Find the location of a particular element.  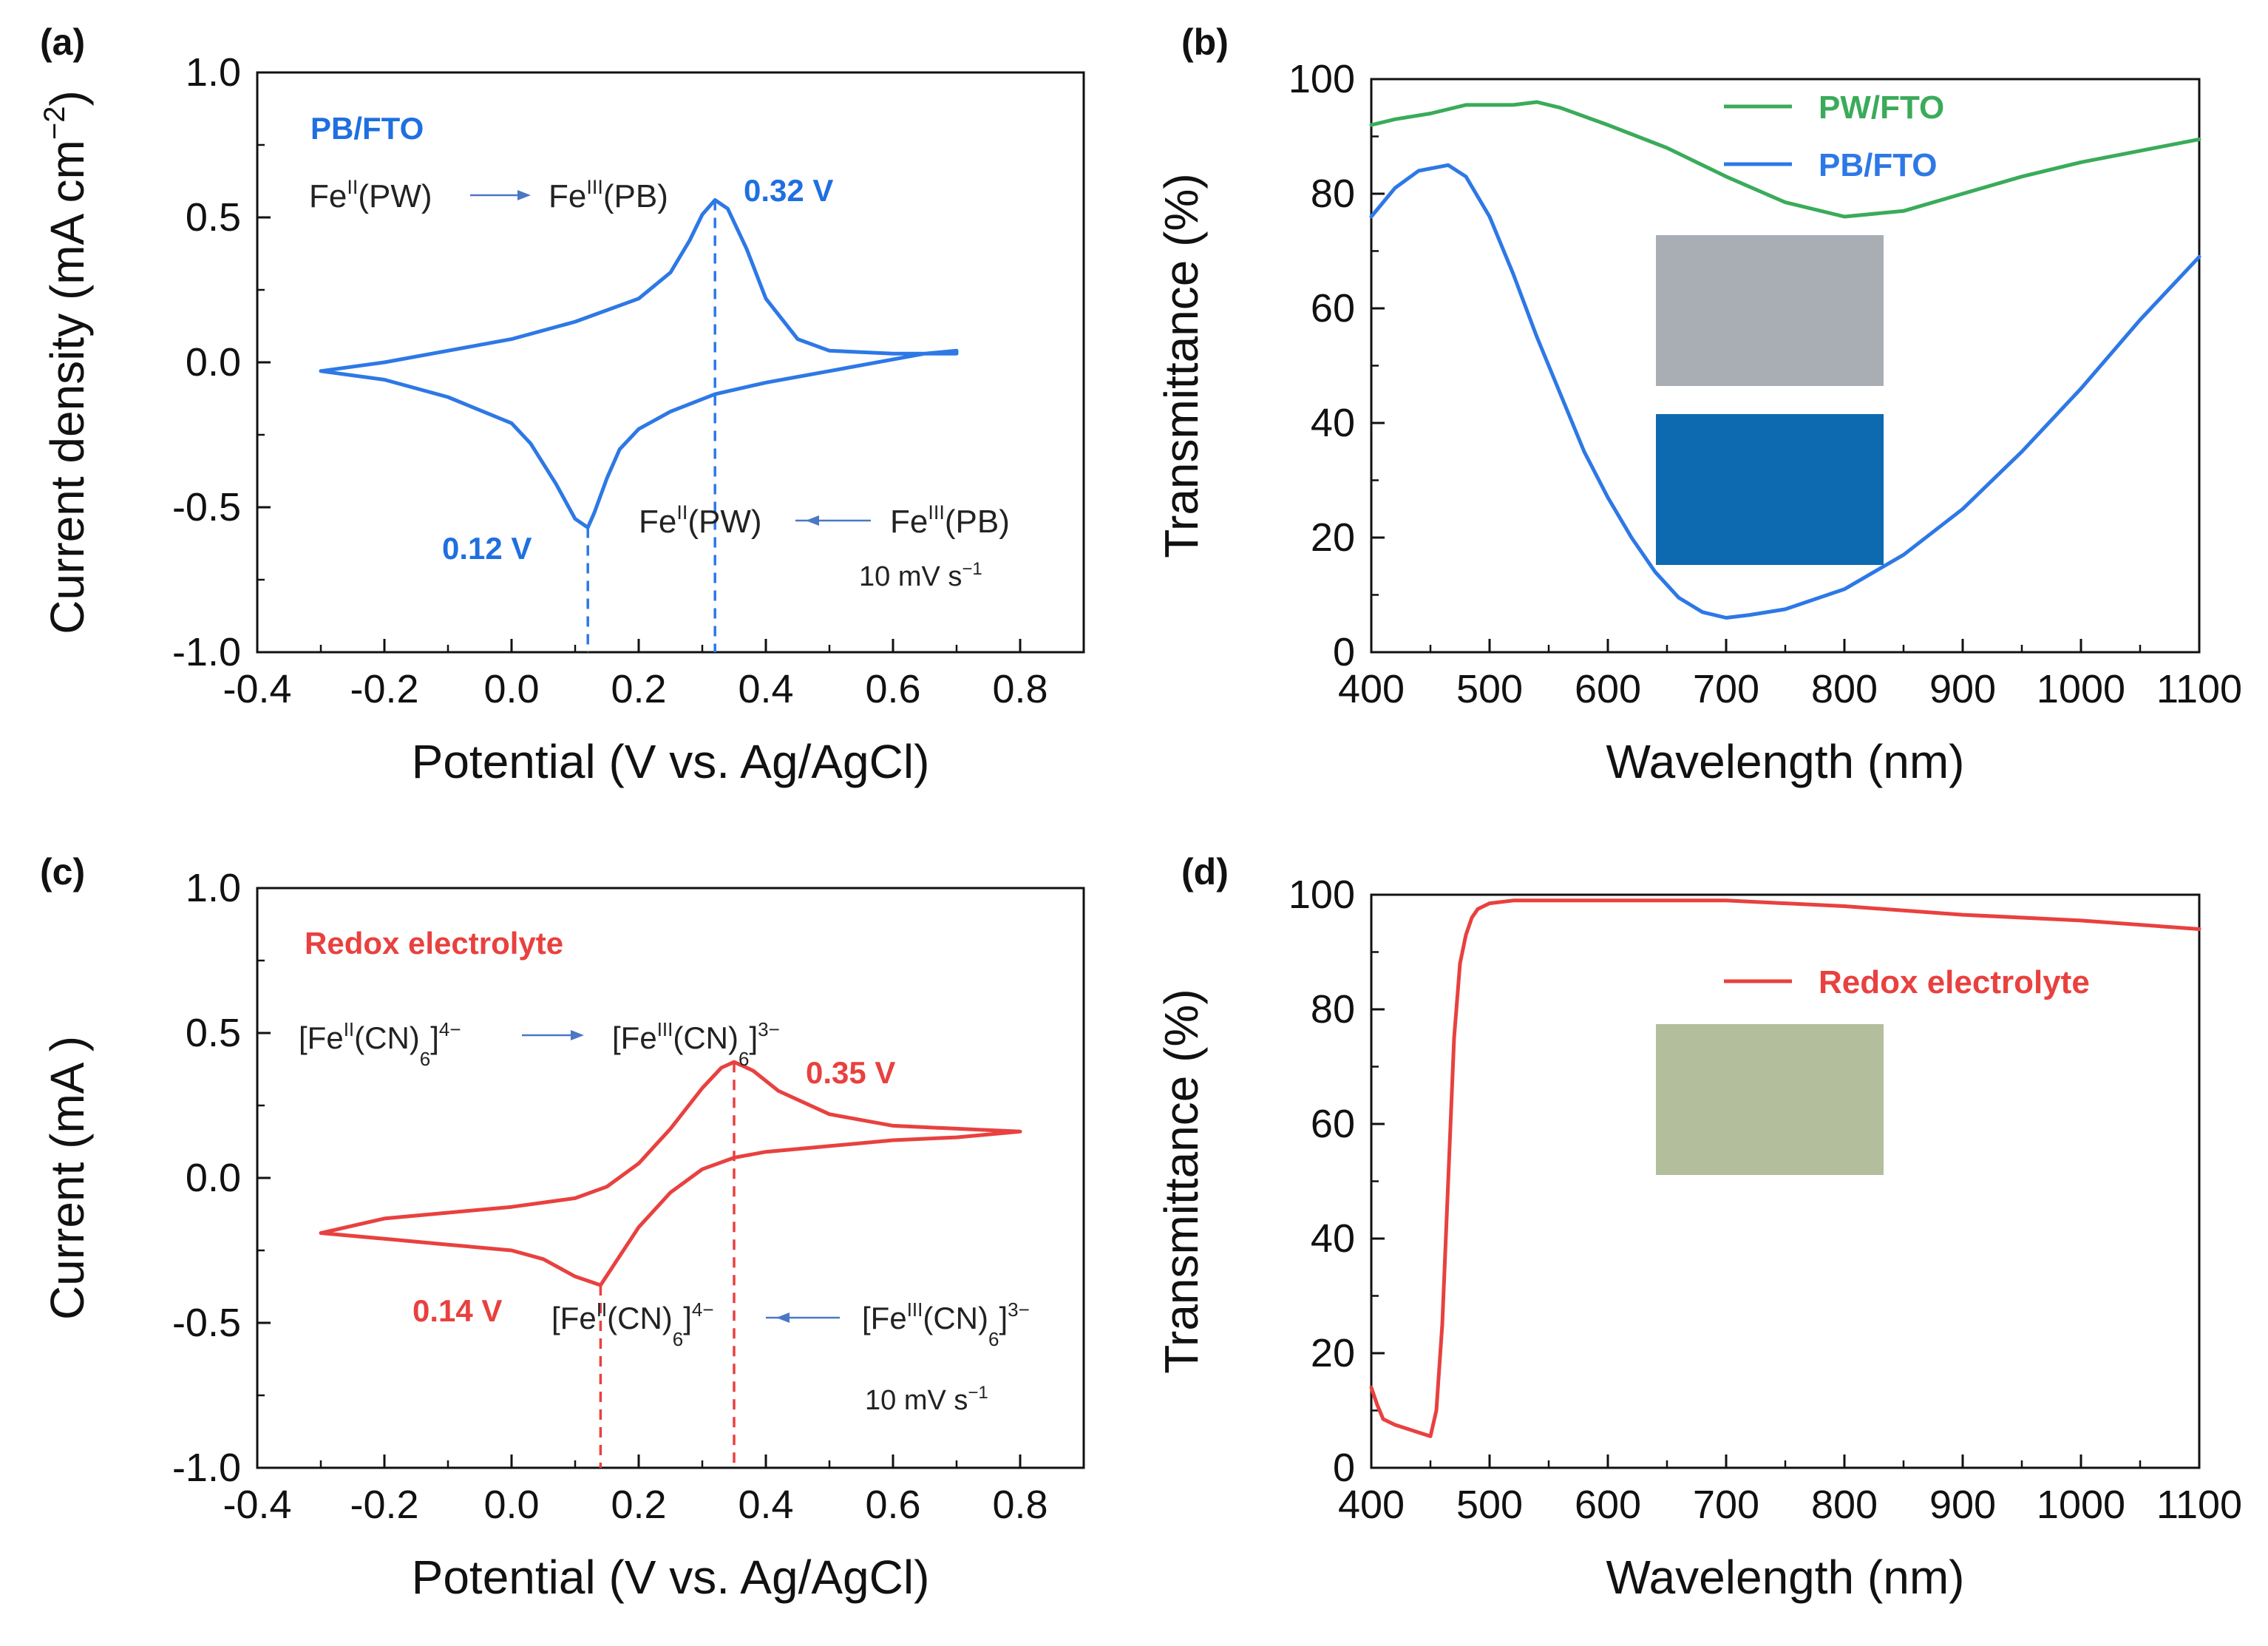

panel-label: (d) is located at coordinates (1205, 872).